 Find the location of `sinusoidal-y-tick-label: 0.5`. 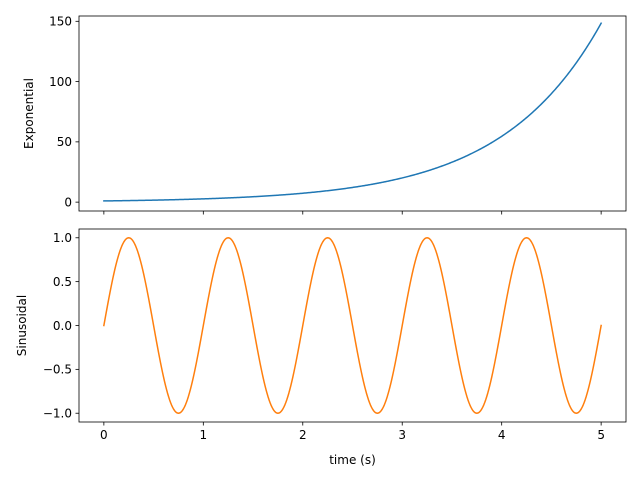

sinusoidal-y-tick-label: 0.5 is located at coordinates (62, 282).